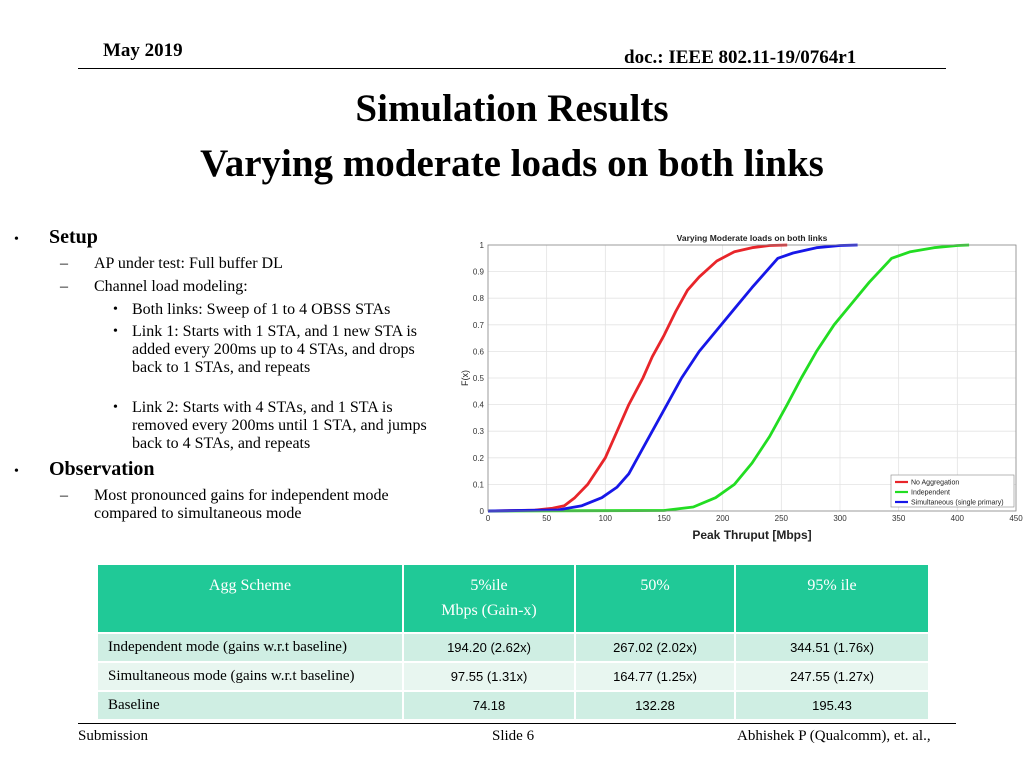 This screenshot has height=768, width=1024. Describe the element at coordinates (73, 237) in the screenshot. I see `setup-heading: Setup` at that location.